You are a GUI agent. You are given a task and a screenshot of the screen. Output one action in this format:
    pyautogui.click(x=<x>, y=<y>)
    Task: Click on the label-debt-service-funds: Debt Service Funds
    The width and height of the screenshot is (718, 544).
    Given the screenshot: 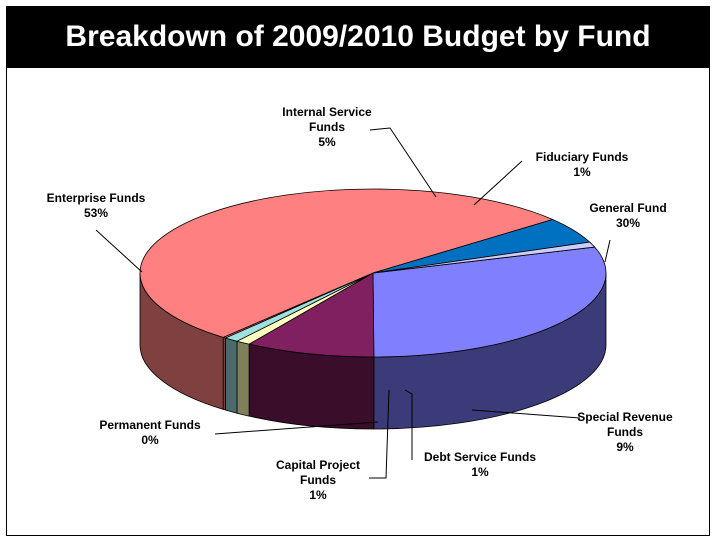 What is the action you would take?
    pyautogui.click(x=480, y=457)
    